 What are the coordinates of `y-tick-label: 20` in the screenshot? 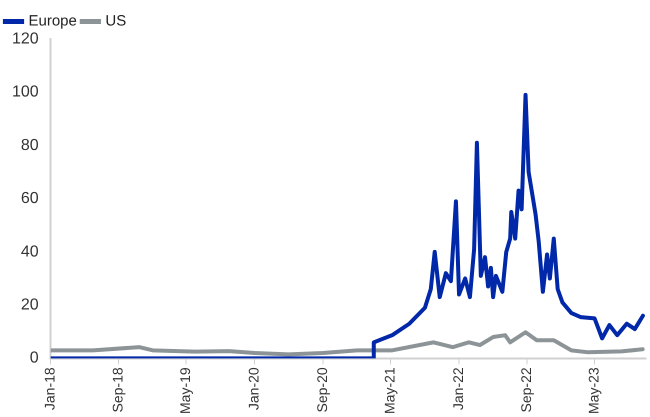 It's located at (29, 305).